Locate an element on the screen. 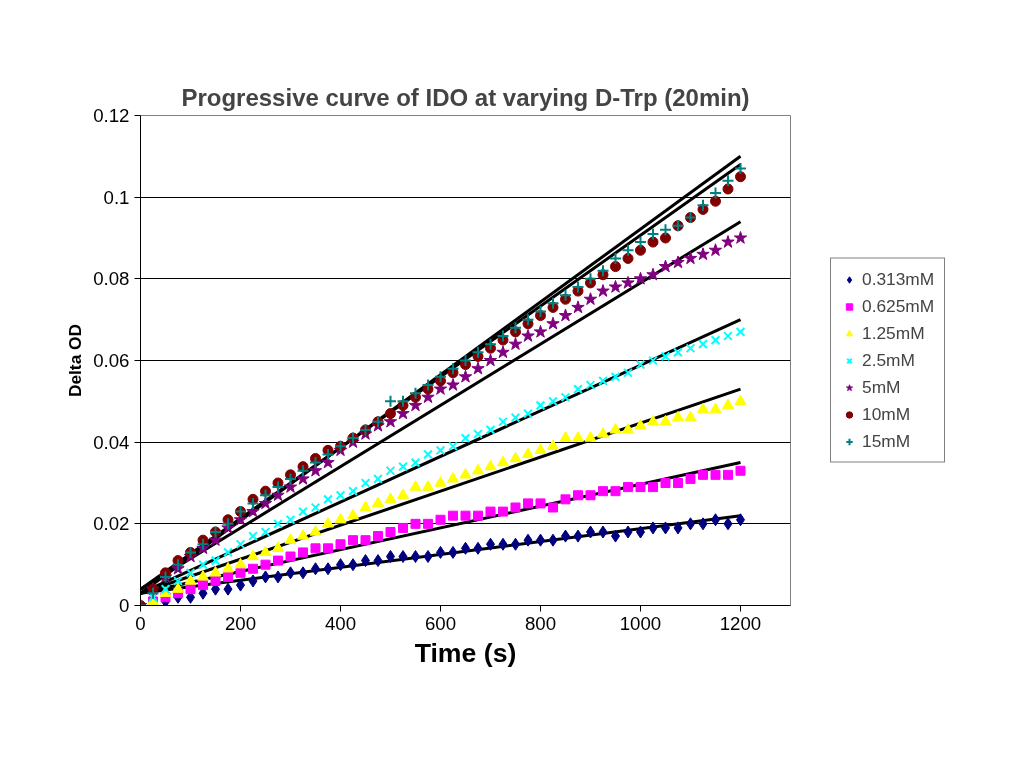 This screenshot has height=772, width=1011. x-tick-label: 600 is located at coordinates (440, 623).